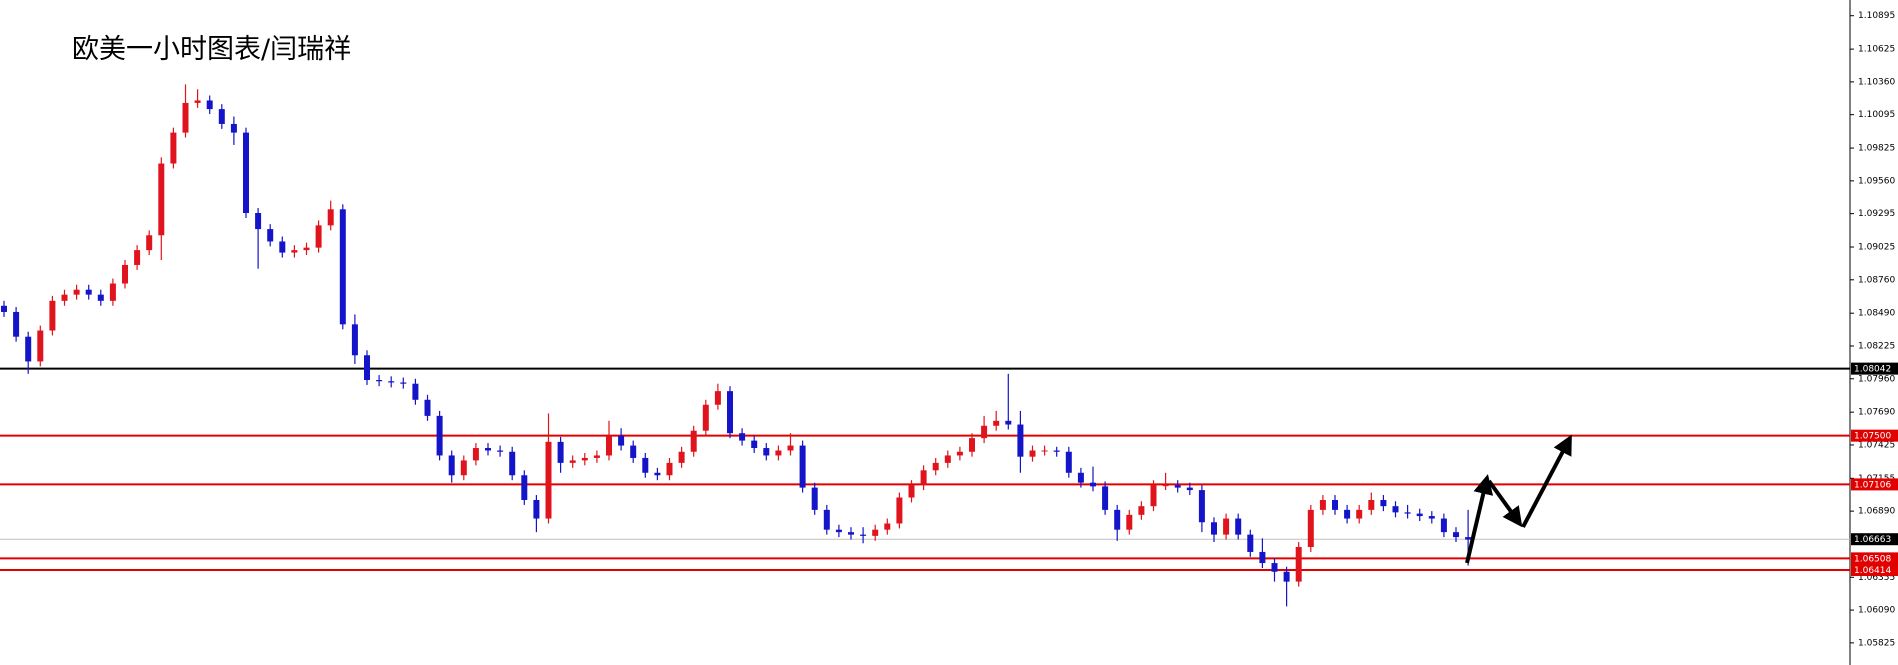  I want to click on y-tick-label: 1.07425, so click(1876, 445).